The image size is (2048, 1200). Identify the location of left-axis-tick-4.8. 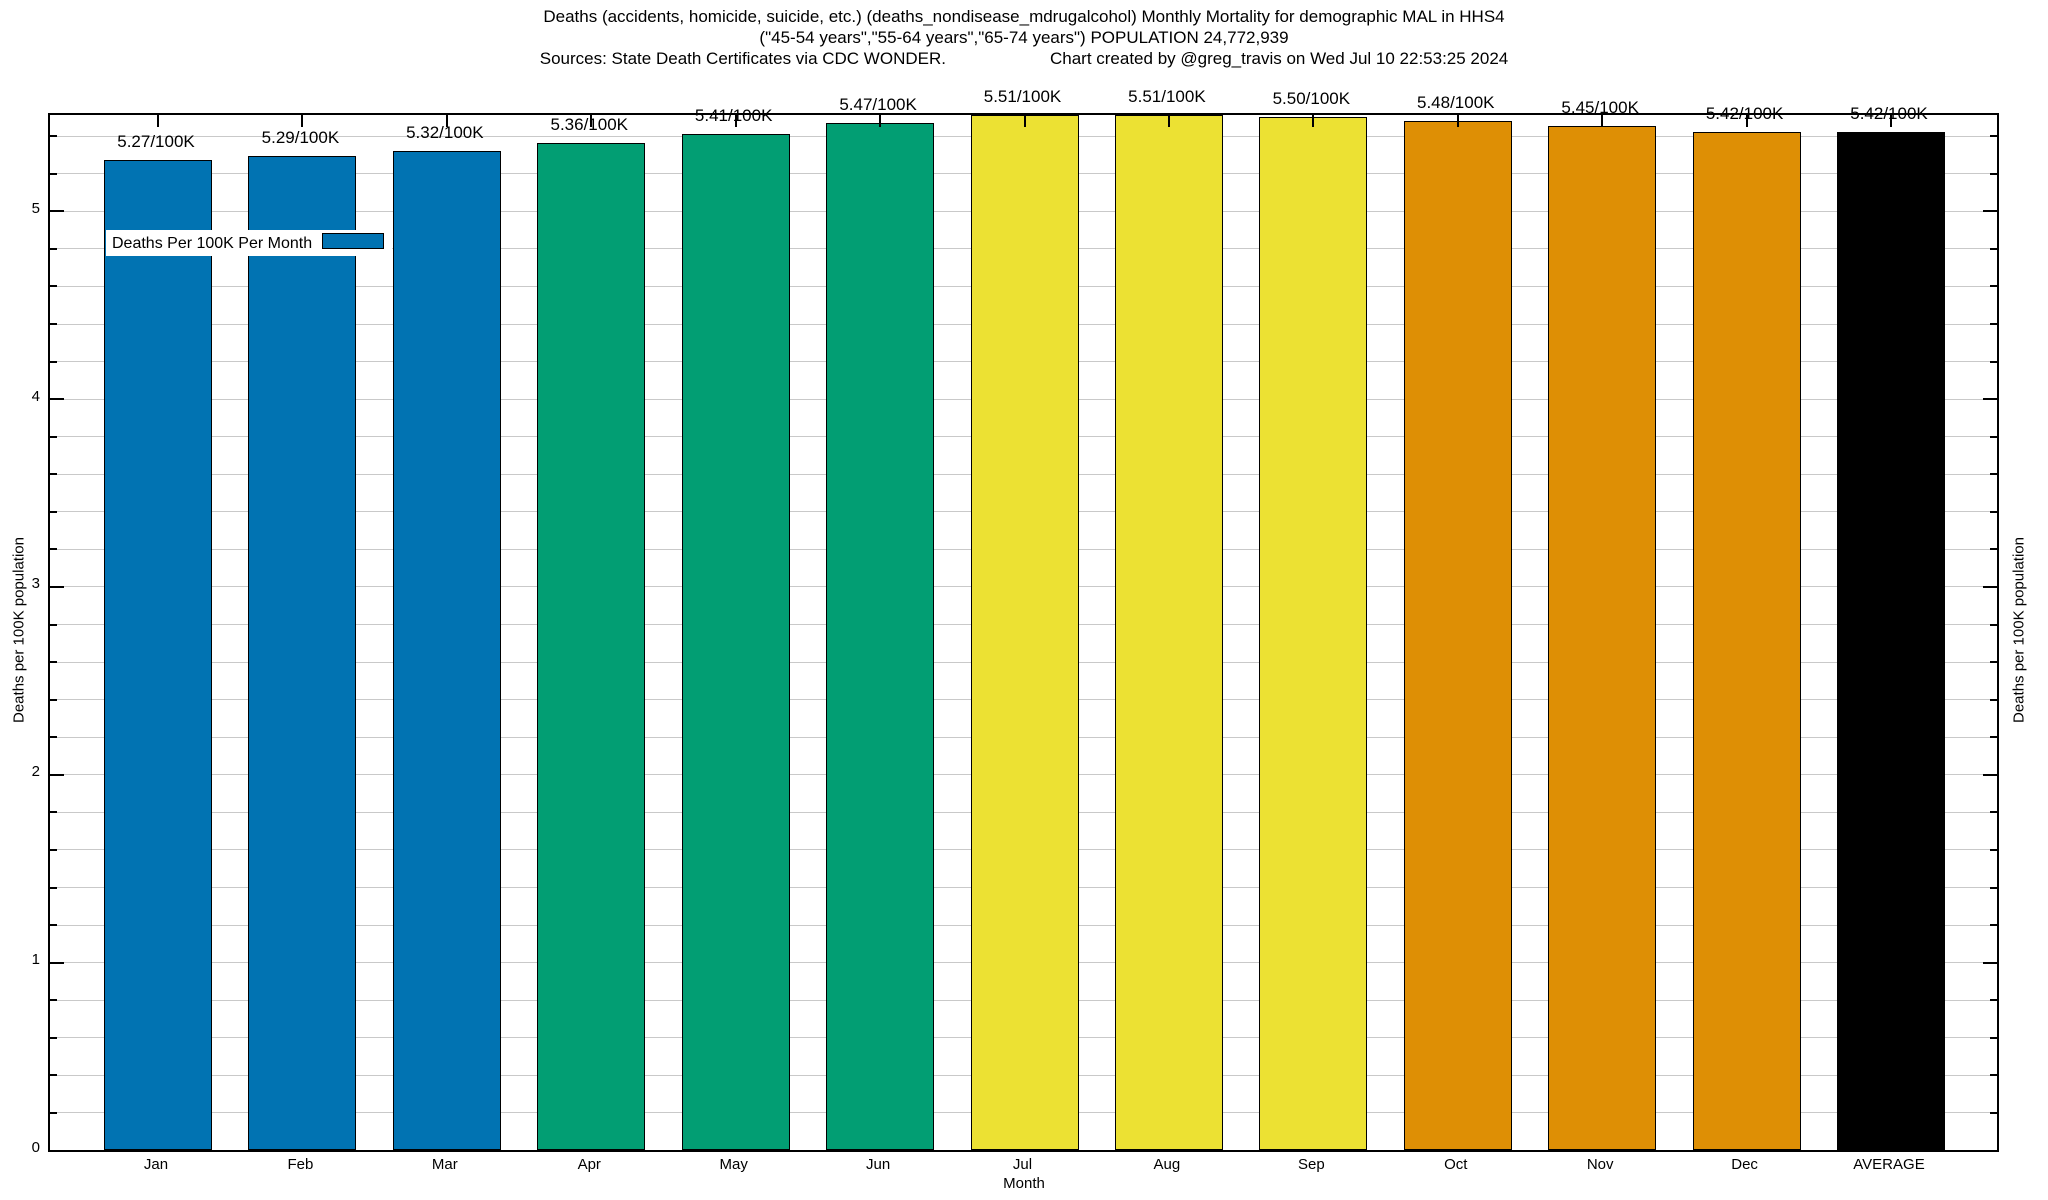
(53, 248).